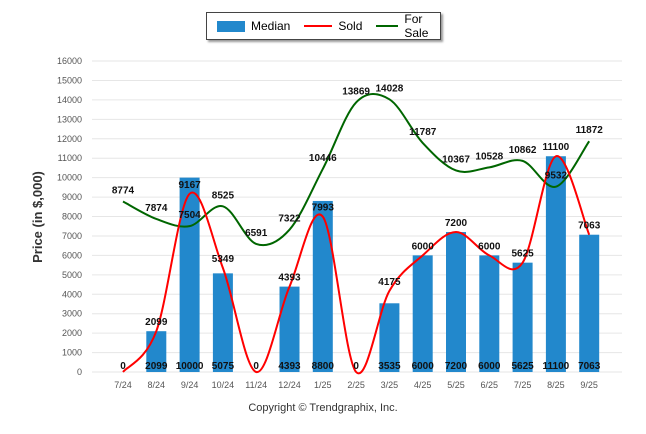  What do you see at coordinates (589, 366) in the screenshot?
I see `median-data-label: 7063` at bounding box center [589, 366].